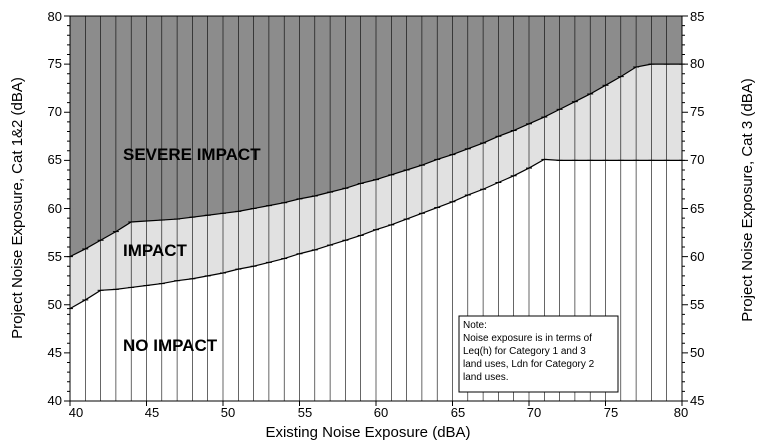 The height and width of the screenshot is (441, 759). Describe the element at coordinates (697, 352) in the screenshot. I see `y-right-tick-label: 50` at that location.